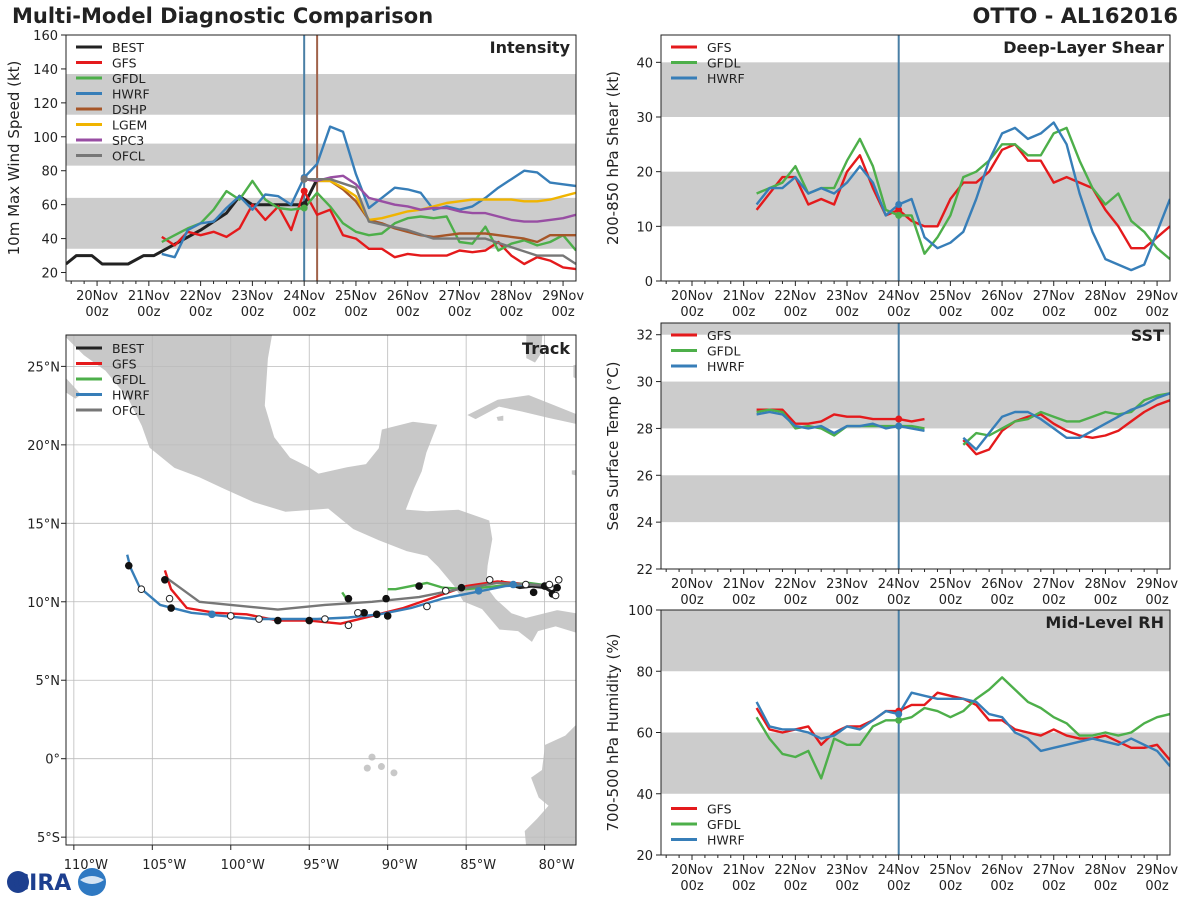  Describe the element at coordinates (48, 681) in the screenshot. I see `y-tick-label: 5°N` at that location.